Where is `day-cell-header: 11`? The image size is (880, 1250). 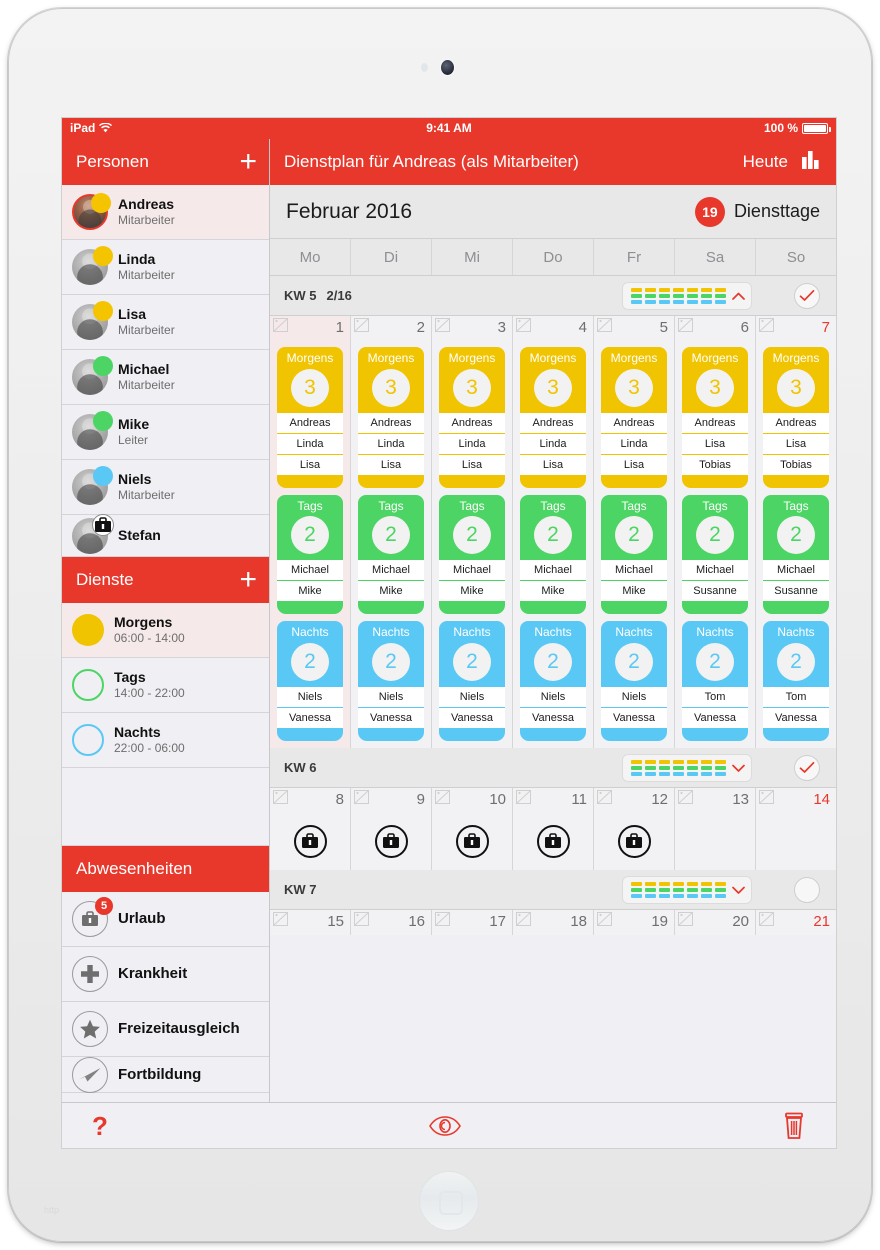 day-cell-header: 11 is located at coordinates (553, 800).